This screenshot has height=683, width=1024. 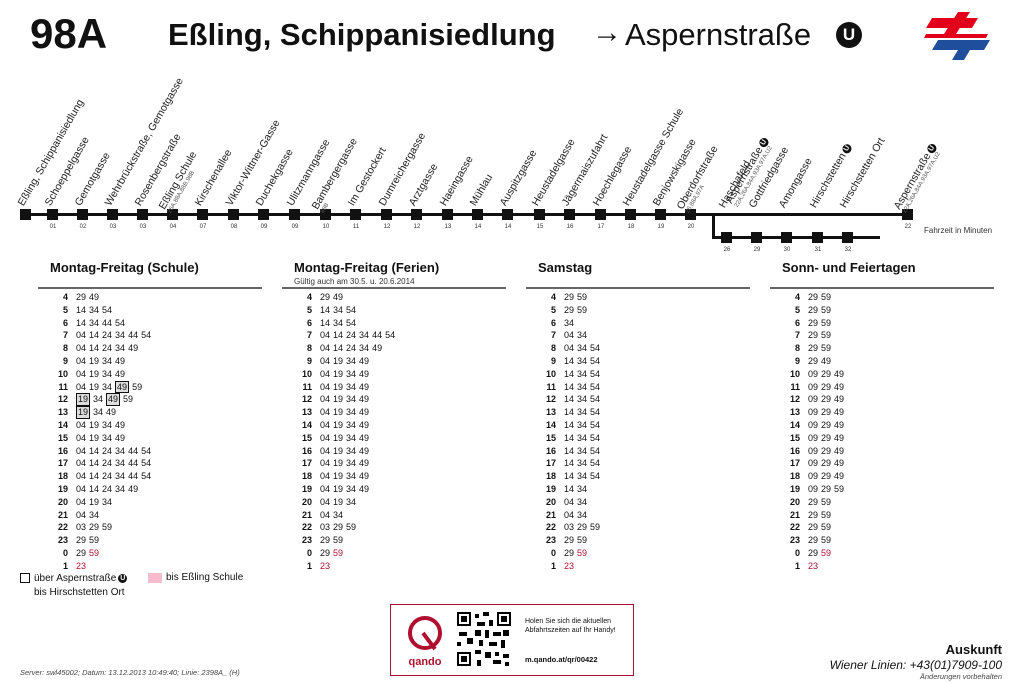 I want to click on stop-travel-time: 02, so click(x=83, y=227).